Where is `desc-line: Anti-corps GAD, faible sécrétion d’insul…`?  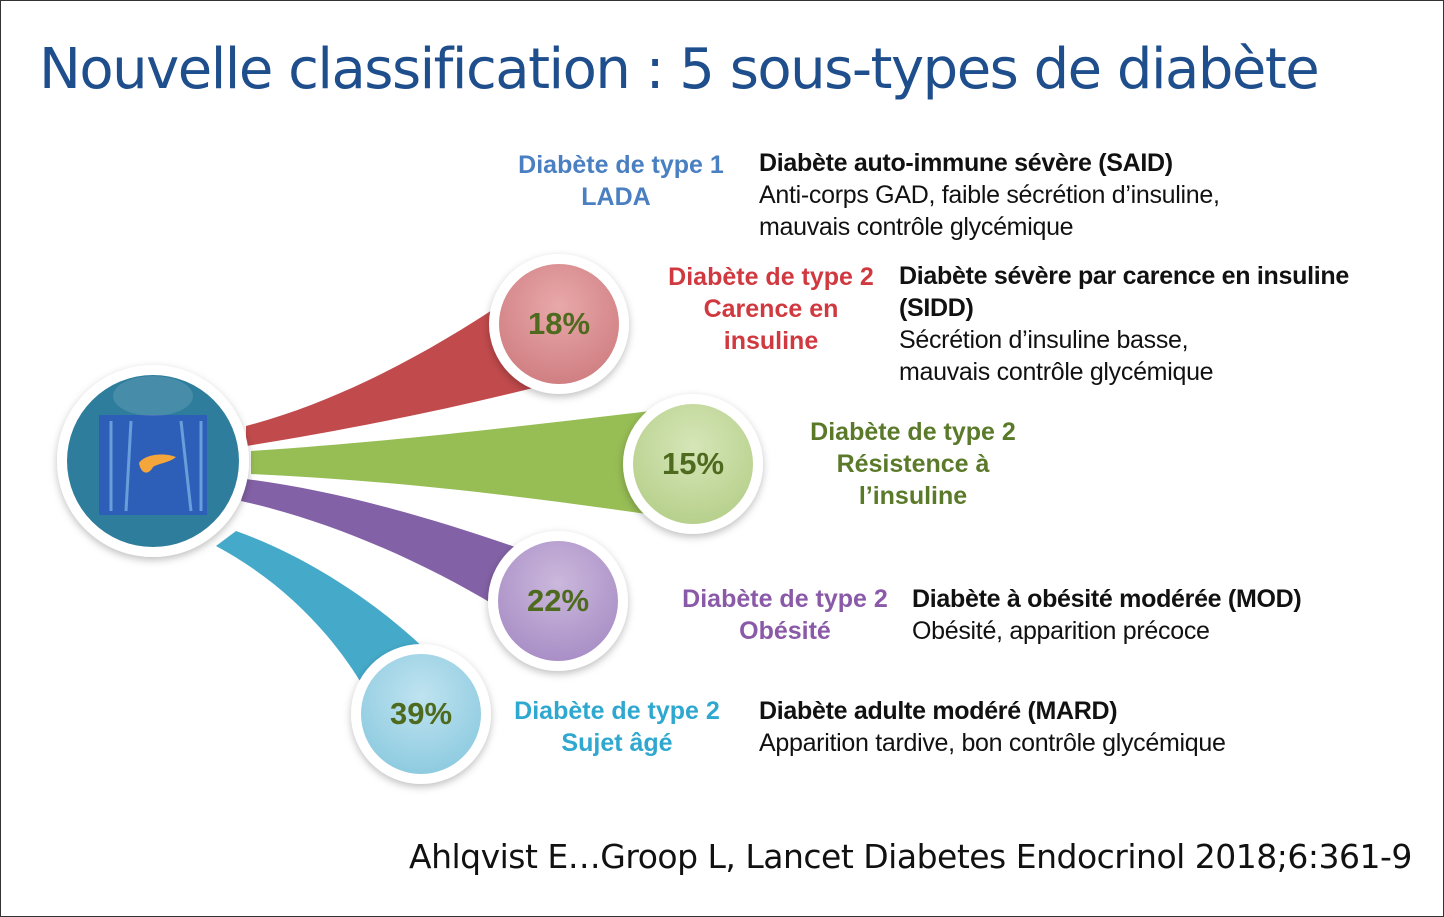 desc-line: Anti-corps GAD, faible sécrétion d’insul… is located at coordinates (989, 195).